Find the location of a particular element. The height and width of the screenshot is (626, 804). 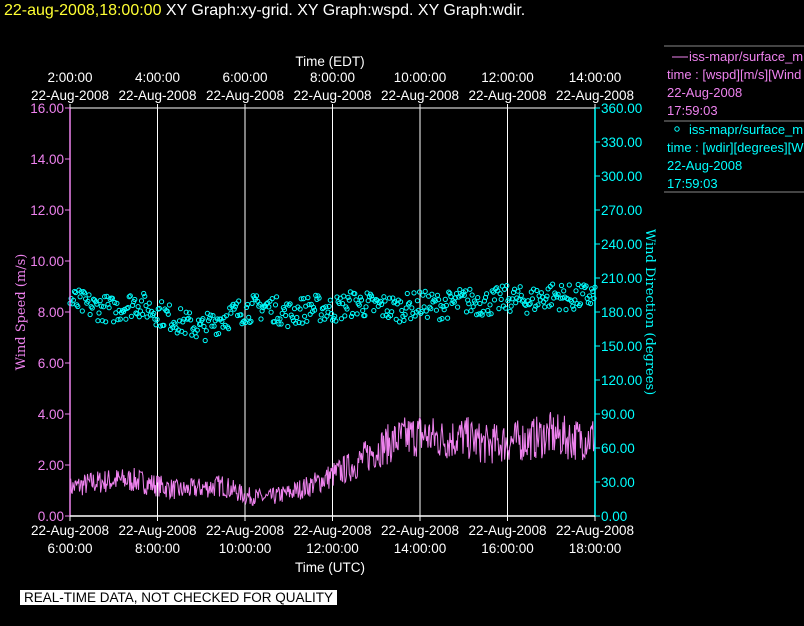

y-right-tick-label: 90.00 is located at coordinates (618, 414).